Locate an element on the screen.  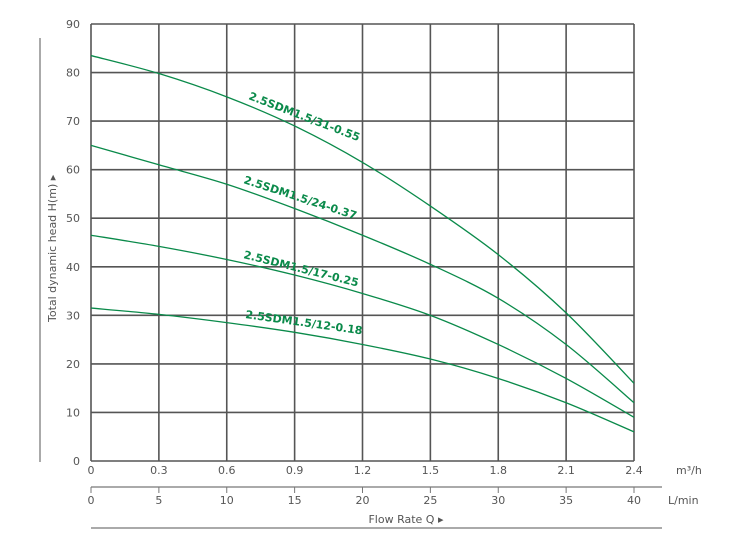
x-tick-label-m3h: 0.9 is located at coordinates (295, 470).